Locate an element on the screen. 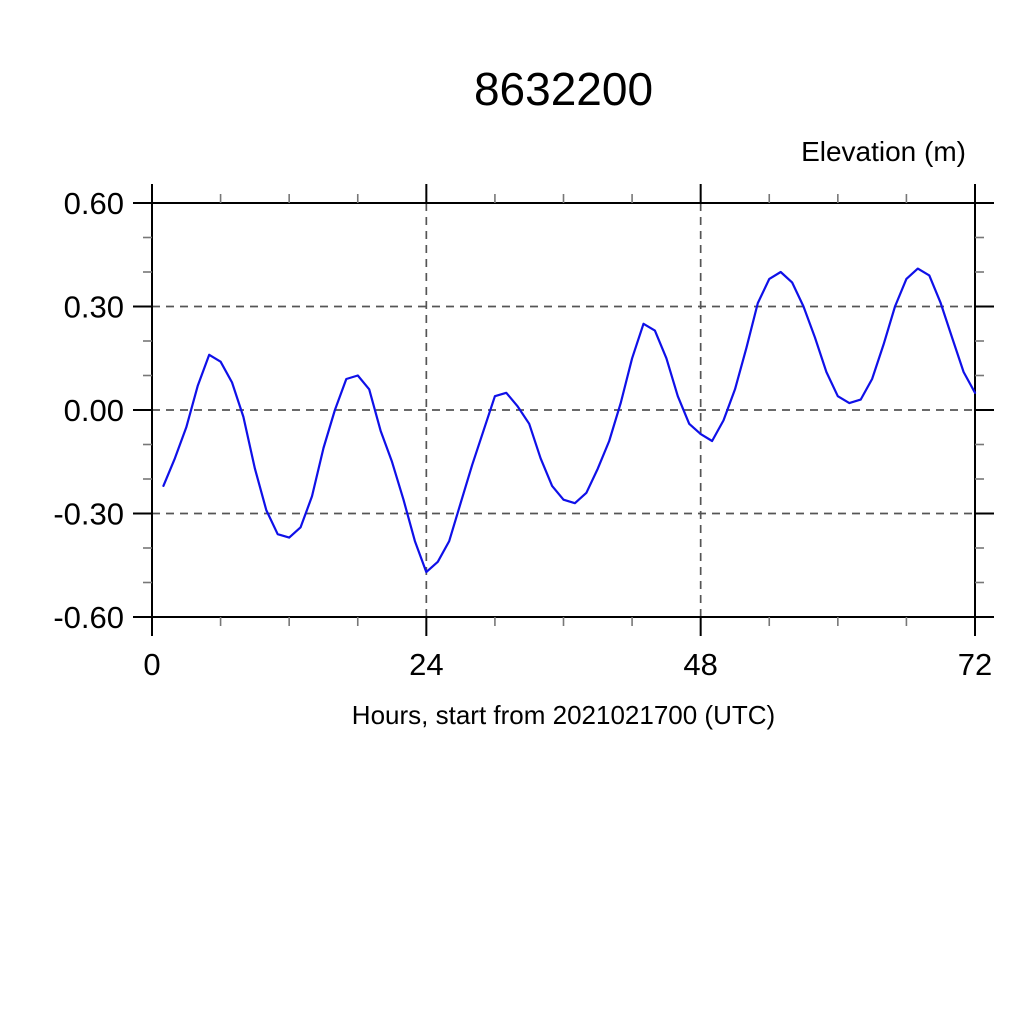  x-tick-label: 72 is located at coordinates (975, 664).